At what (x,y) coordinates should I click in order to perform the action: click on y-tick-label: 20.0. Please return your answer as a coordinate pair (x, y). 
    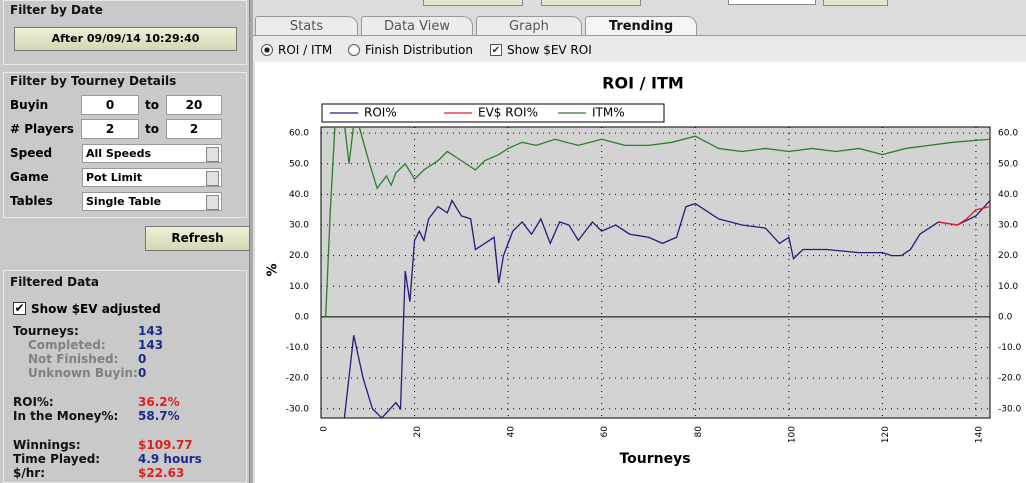
    Looking at the image, I should click on (299, 256).